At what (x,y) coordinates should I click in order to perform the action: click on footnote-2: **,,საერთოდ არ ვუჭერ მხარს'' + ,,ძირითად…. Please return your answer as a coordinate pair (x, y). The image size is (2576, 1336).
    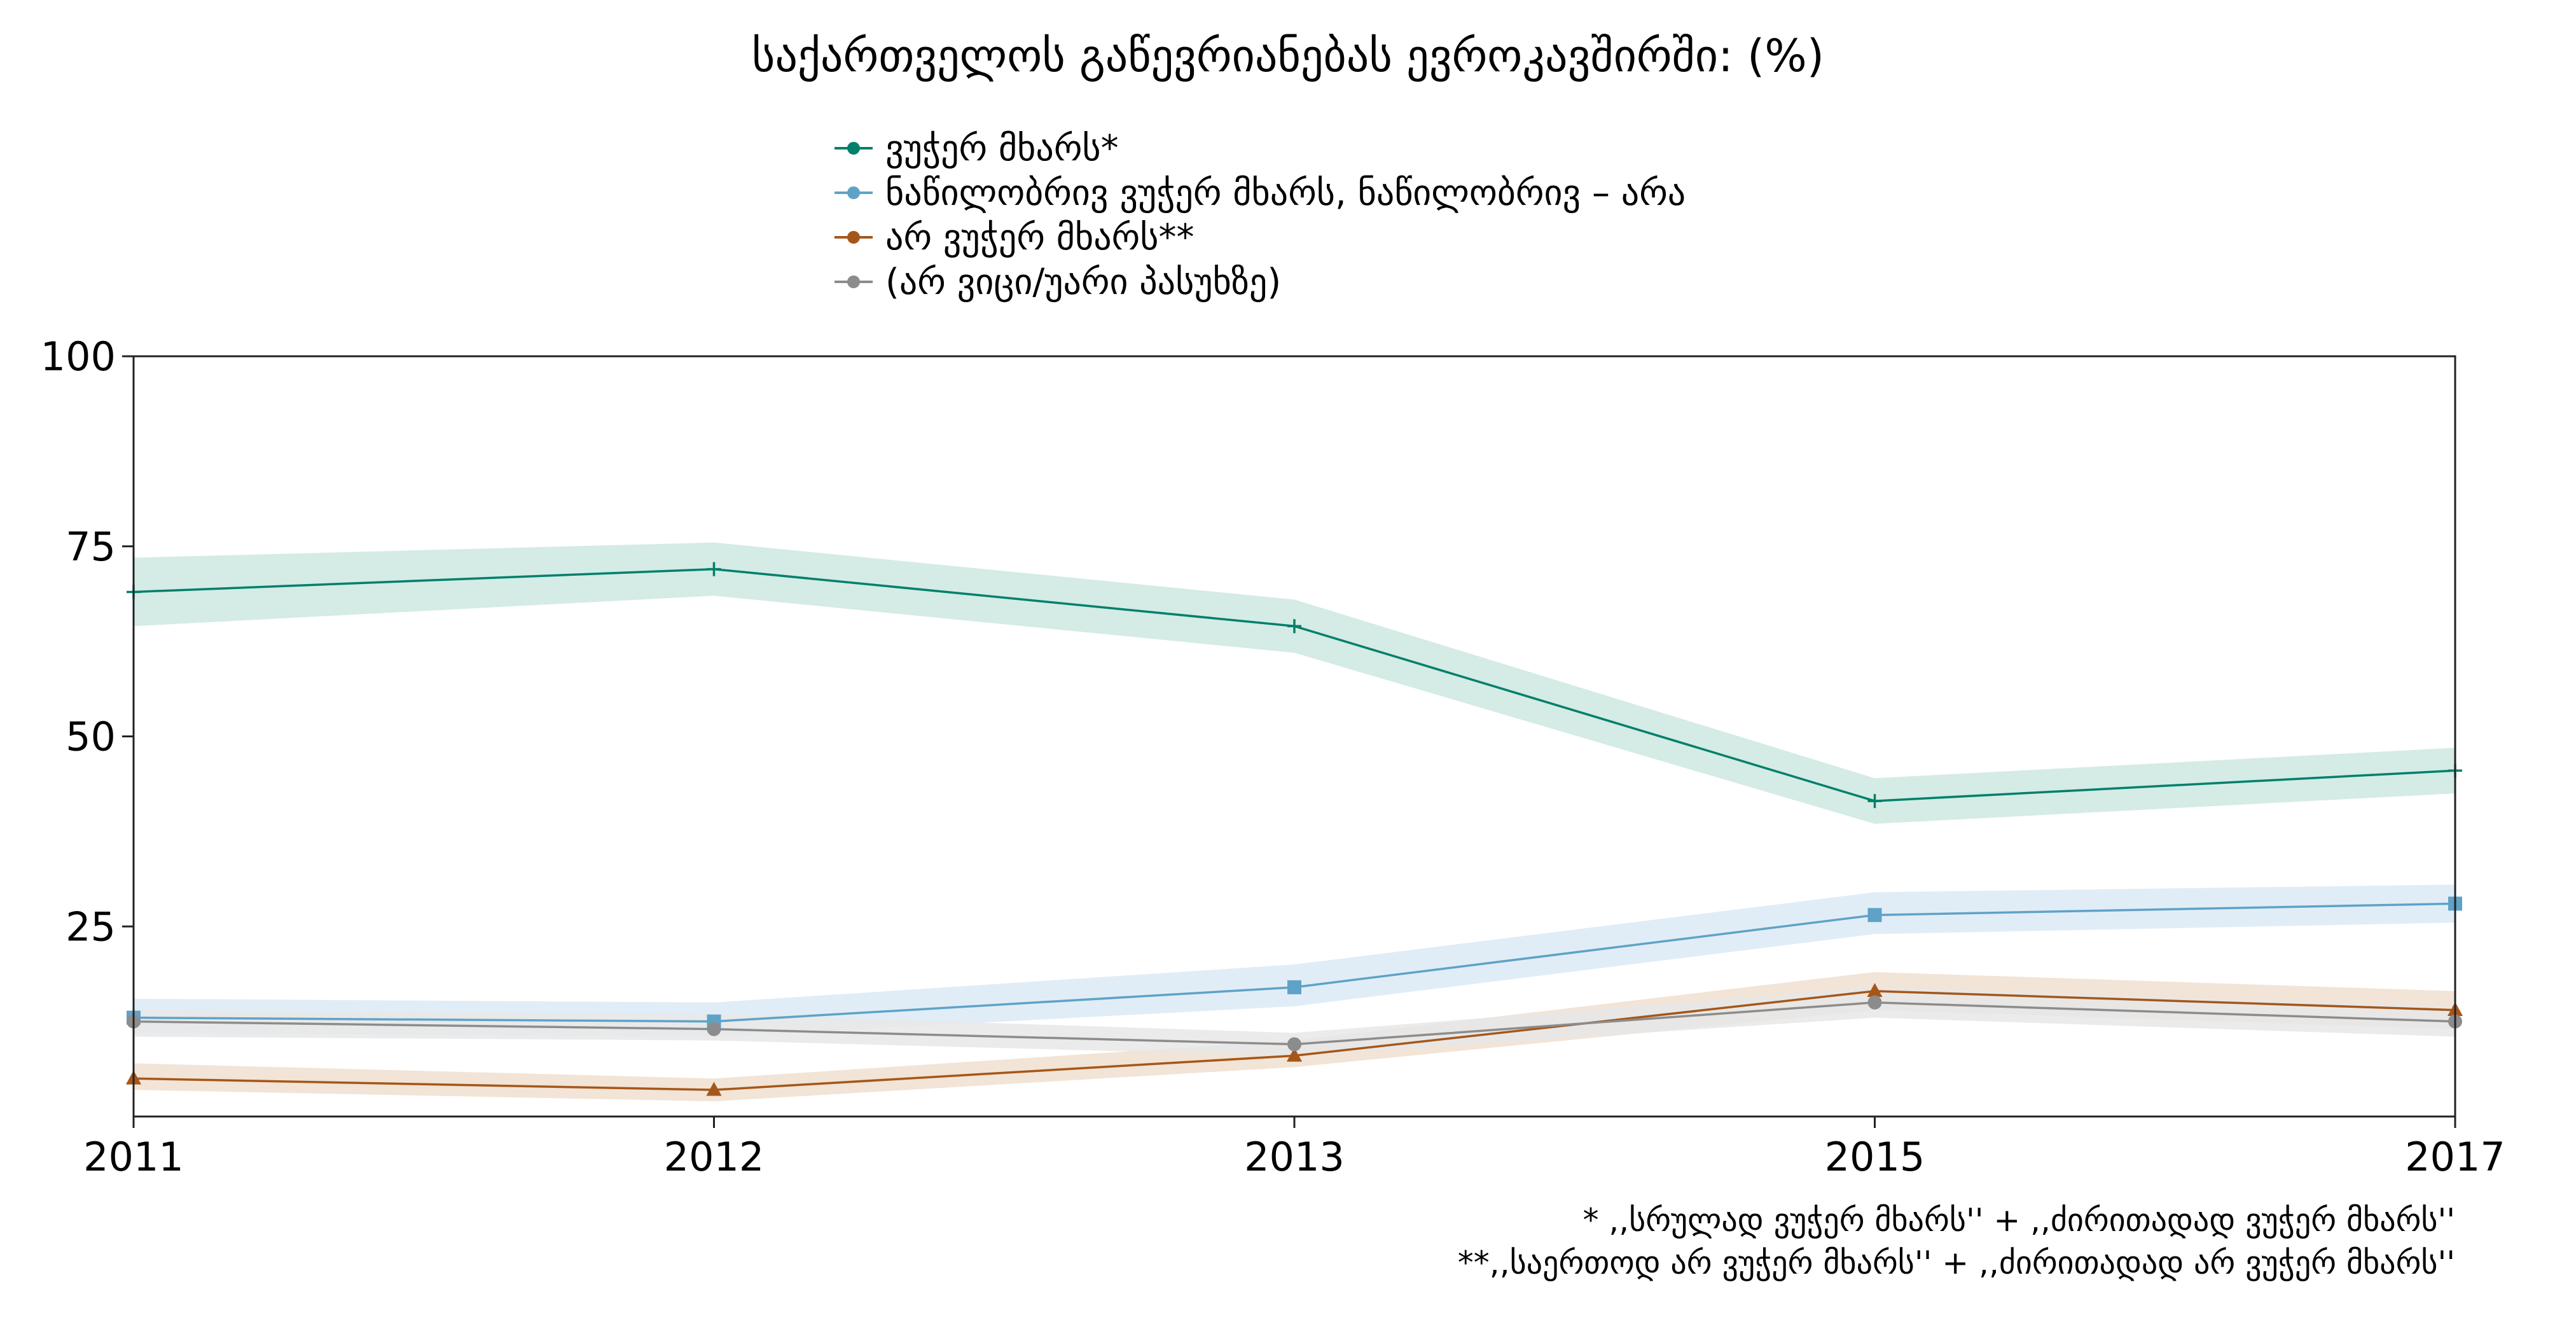
    Looking at the image, I should click on (1956, 1262).